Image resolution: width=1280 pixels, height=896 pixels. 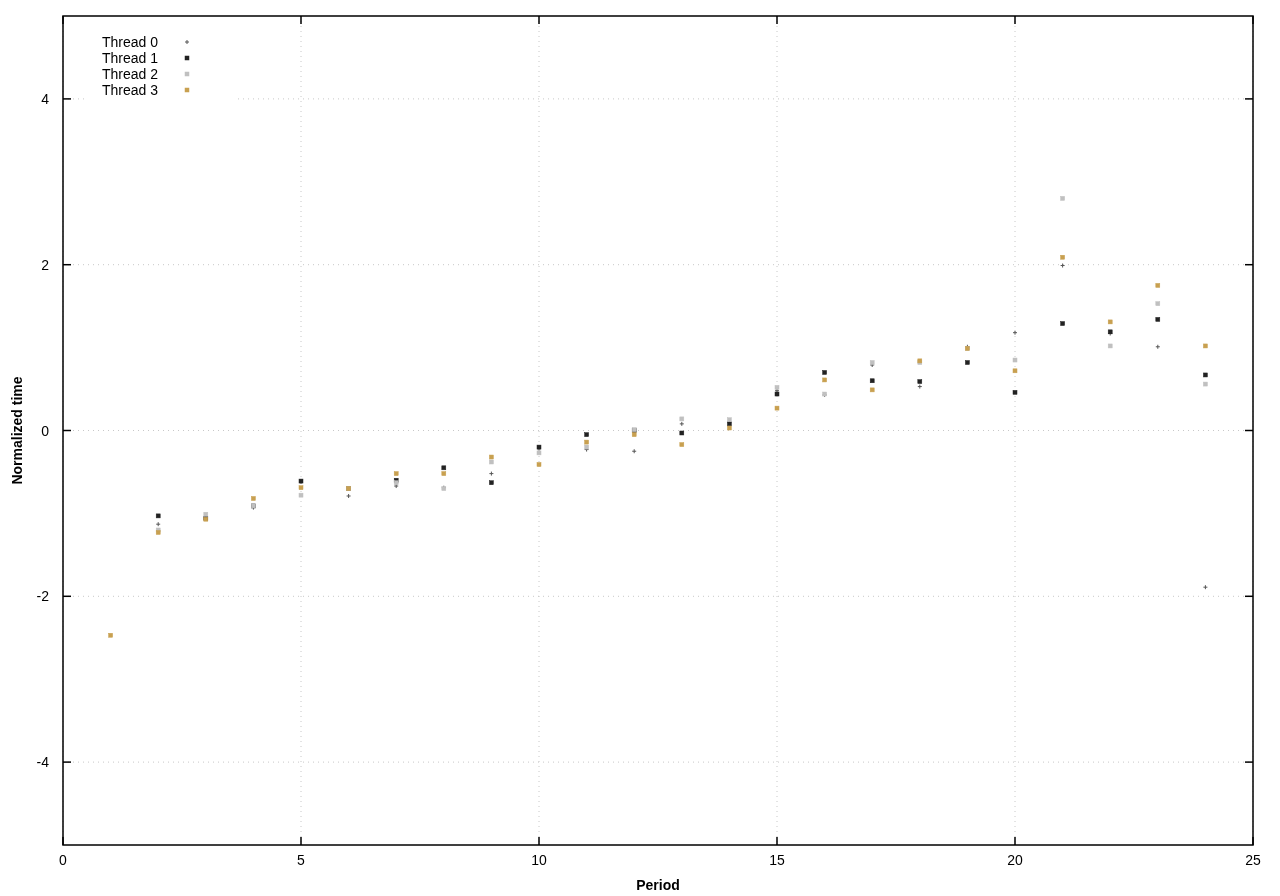 What do you see at coordinates (45, 430) in the screenshot?
I see `y-tick-label: 0` at bounding box center [45, 430].